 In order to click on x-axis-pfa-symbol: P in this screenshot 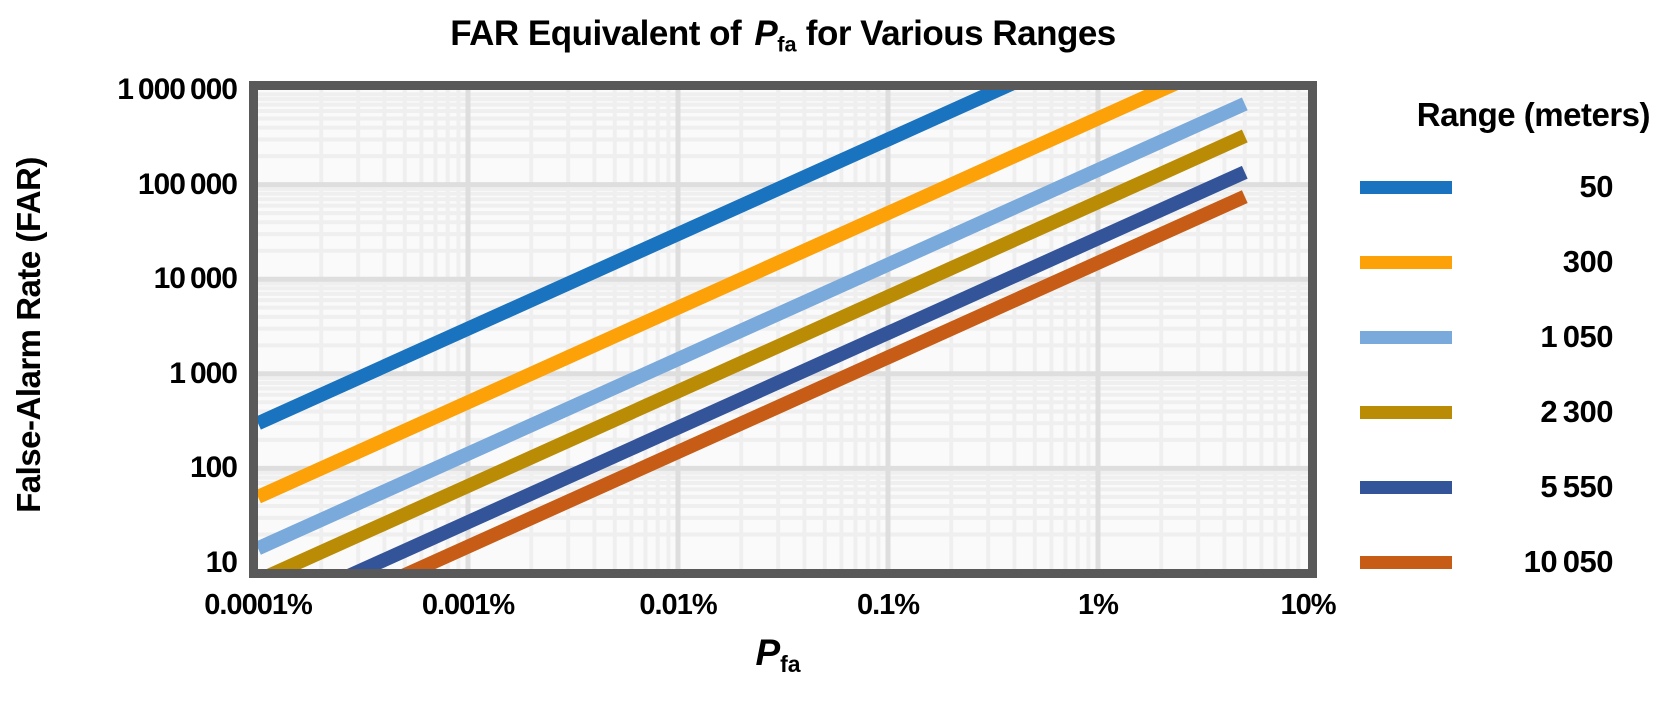, I will do `click(768, 652)`.